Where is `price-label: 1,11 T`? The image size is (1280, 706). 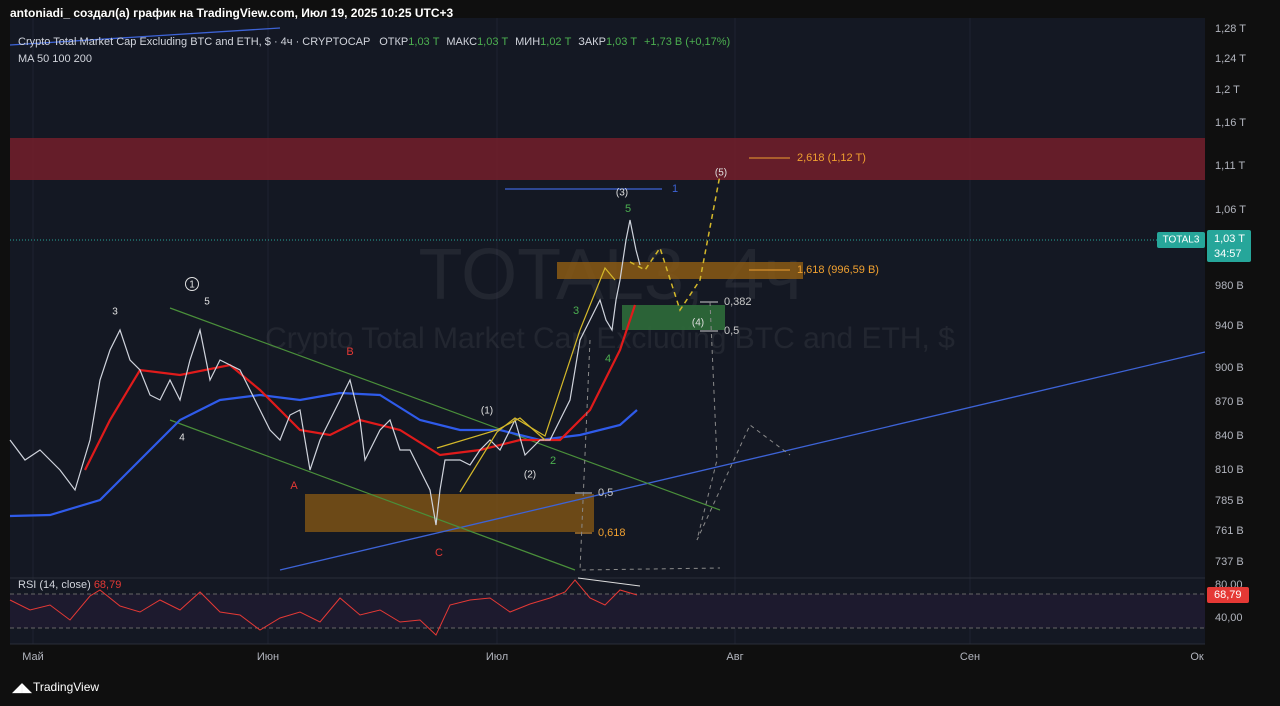 price-label: 1,11 T is located at coordinates (1230, 166).